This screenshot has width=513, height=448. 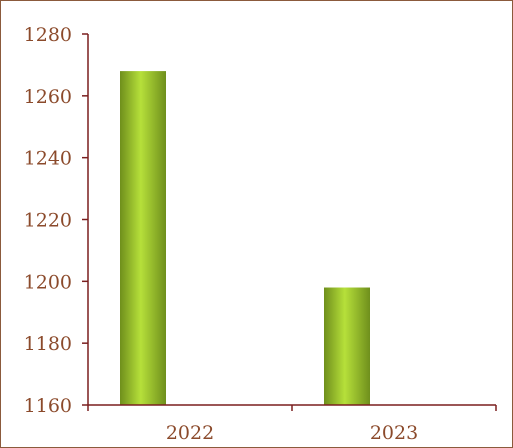 What do you see at coordinates (48, 344) in the screenshot?
I see `y-tick-label: 1180` at bounding box center [48, 344].